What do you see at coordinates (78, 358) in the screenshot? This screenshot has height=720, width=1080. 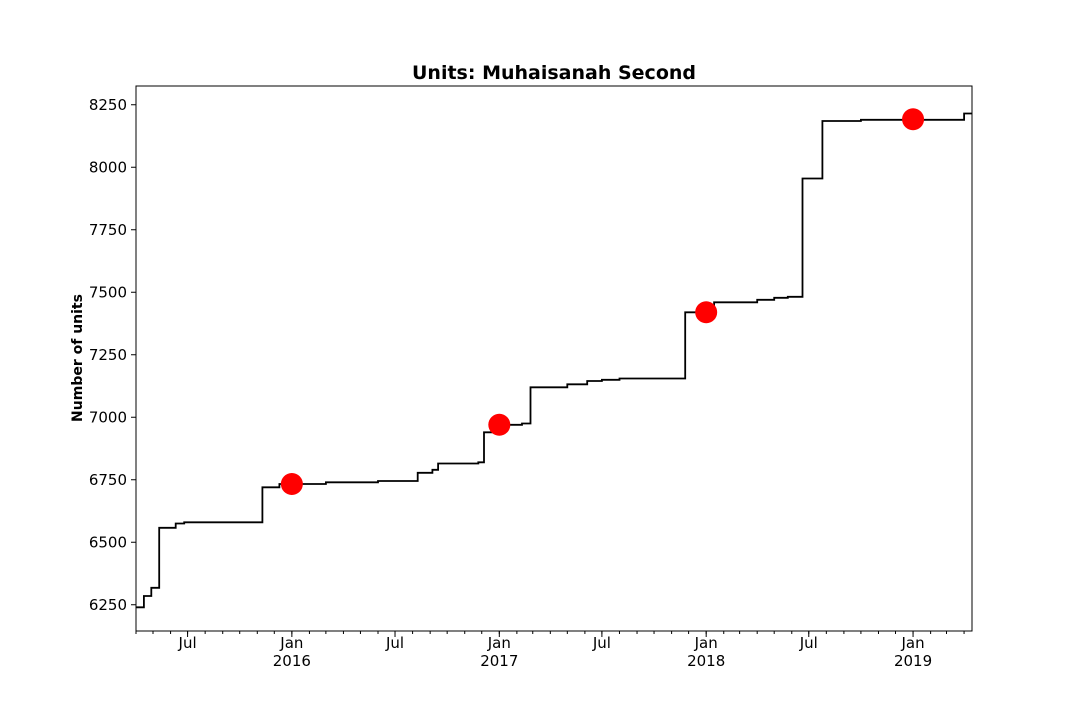 I see `y-axis-label: Number of units` at bounding box center [78, 358].